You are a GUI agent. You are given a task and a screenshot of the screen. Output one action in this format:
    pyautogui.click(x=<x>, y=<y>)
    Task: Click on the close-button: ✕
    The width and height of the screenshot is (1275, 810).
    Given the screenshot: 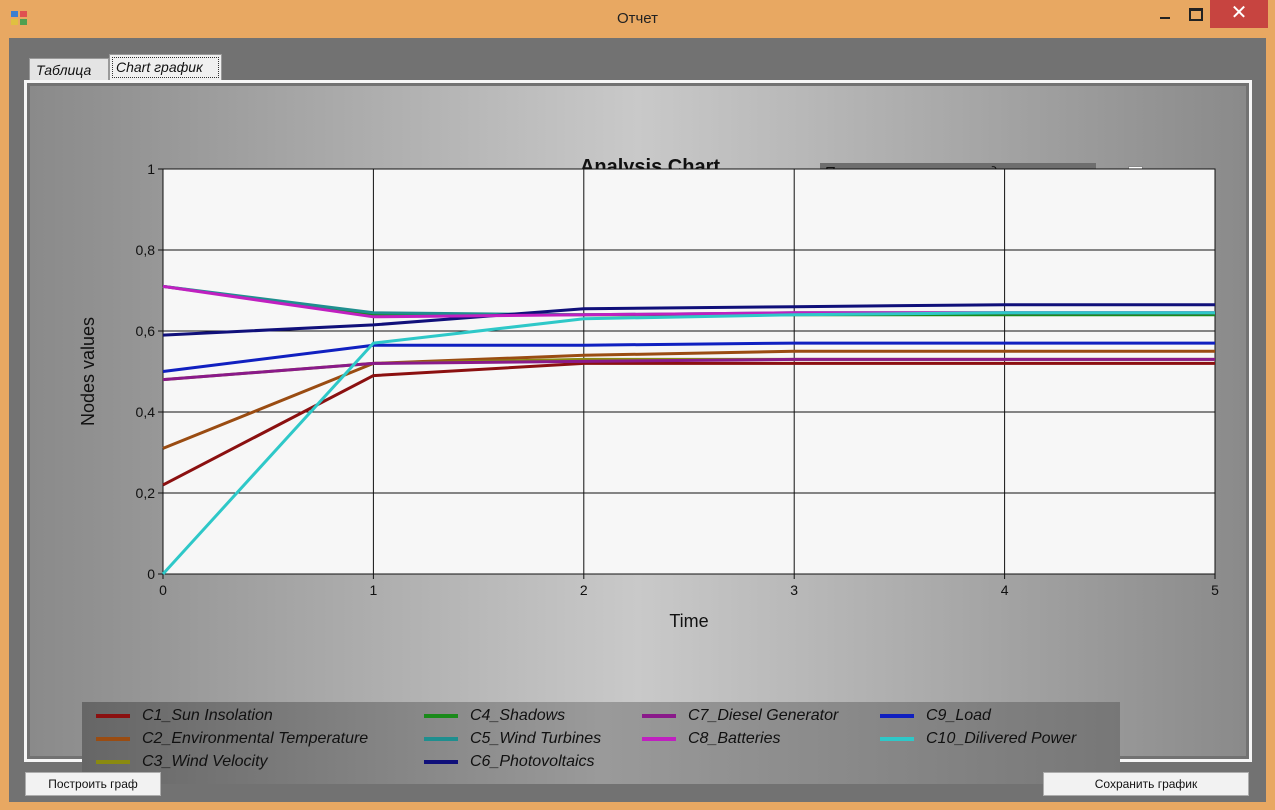 What is the action you would take?
    pyautogui.click(x=1239, y=14)
    